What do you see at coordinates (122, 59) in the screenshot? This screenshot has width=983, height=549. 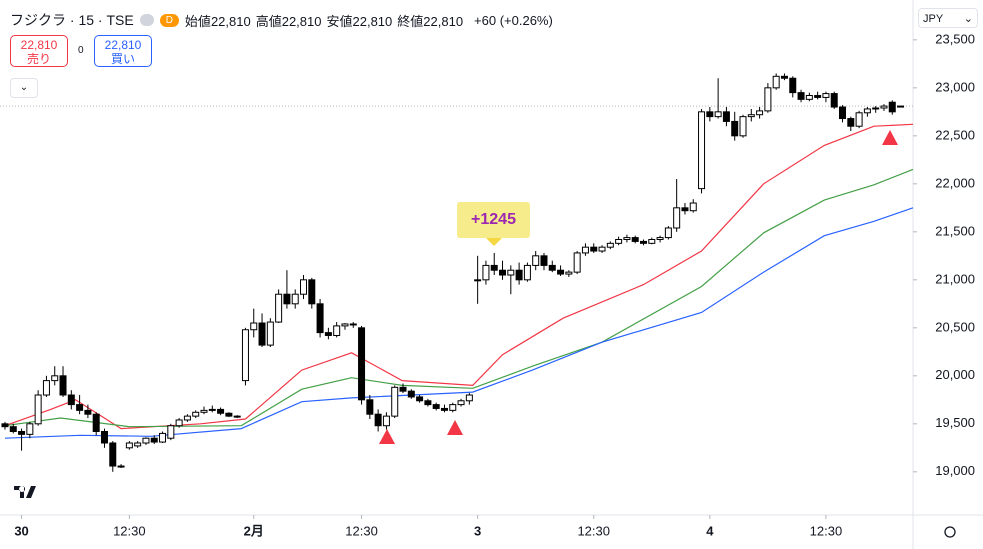 I see `buy-label: 買い` at bounding box center [122, 59].